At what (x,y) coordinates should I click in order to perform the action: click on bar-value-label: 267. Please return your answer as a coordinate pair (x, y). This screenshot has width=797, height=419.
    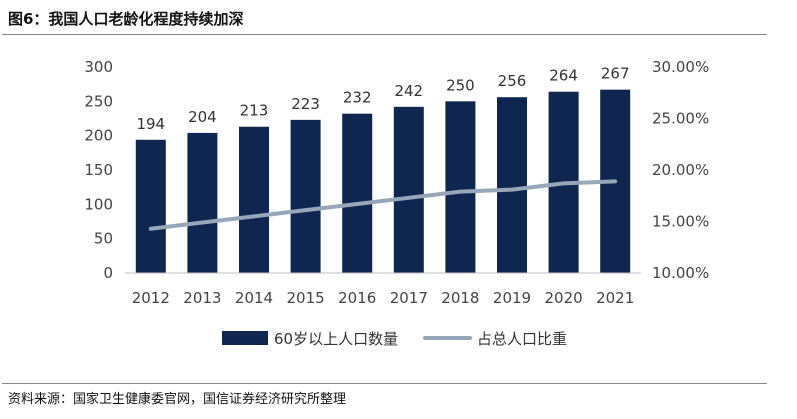
    Looking at the image, I should click on (615, 74).